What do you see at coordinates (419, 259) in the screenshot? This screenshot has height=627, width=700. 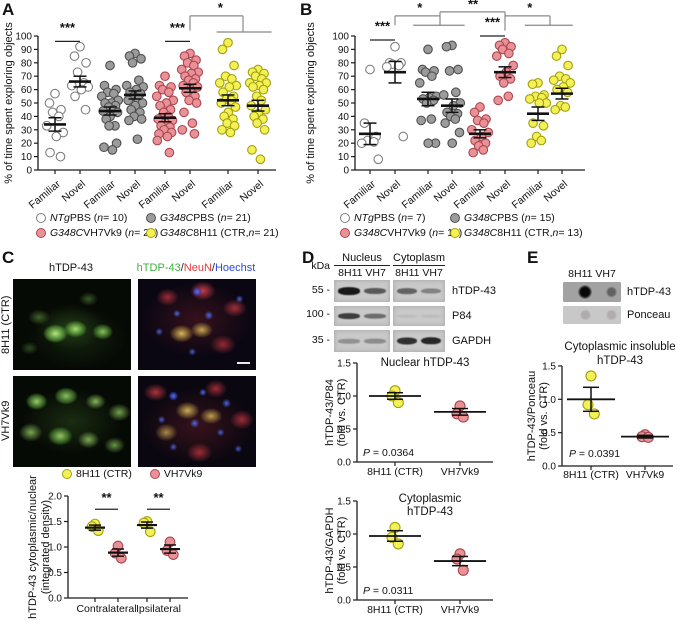 I see `blot-group-cytoplasm: Cytoplasm` at bounding box center [419, 259].